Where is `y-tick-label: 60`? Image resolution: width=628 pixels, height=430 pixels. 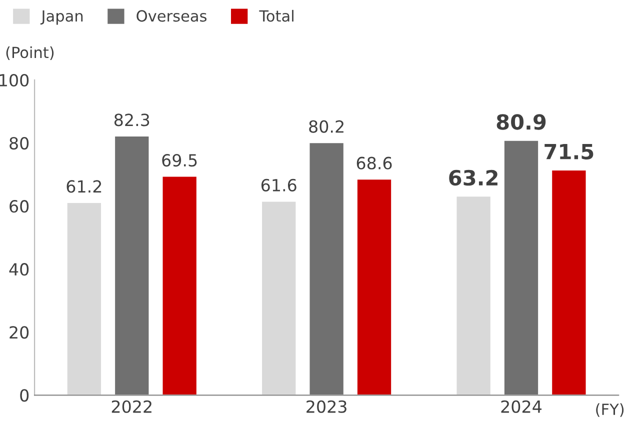 y-tick-label: 60 is located at coordinates (19, 206).